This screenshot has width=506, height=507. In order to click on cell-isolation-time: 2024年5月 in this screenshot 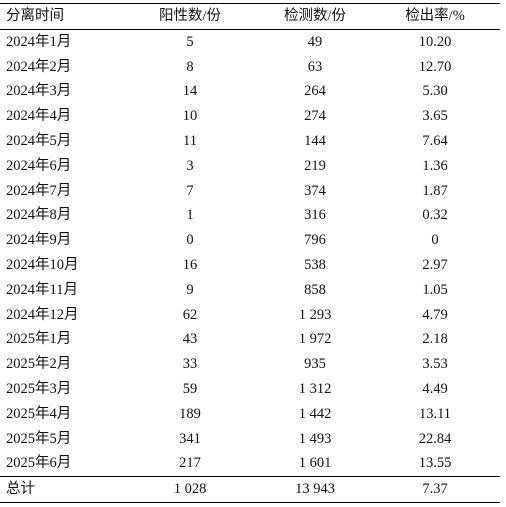, I will do `click(39, 140)`.